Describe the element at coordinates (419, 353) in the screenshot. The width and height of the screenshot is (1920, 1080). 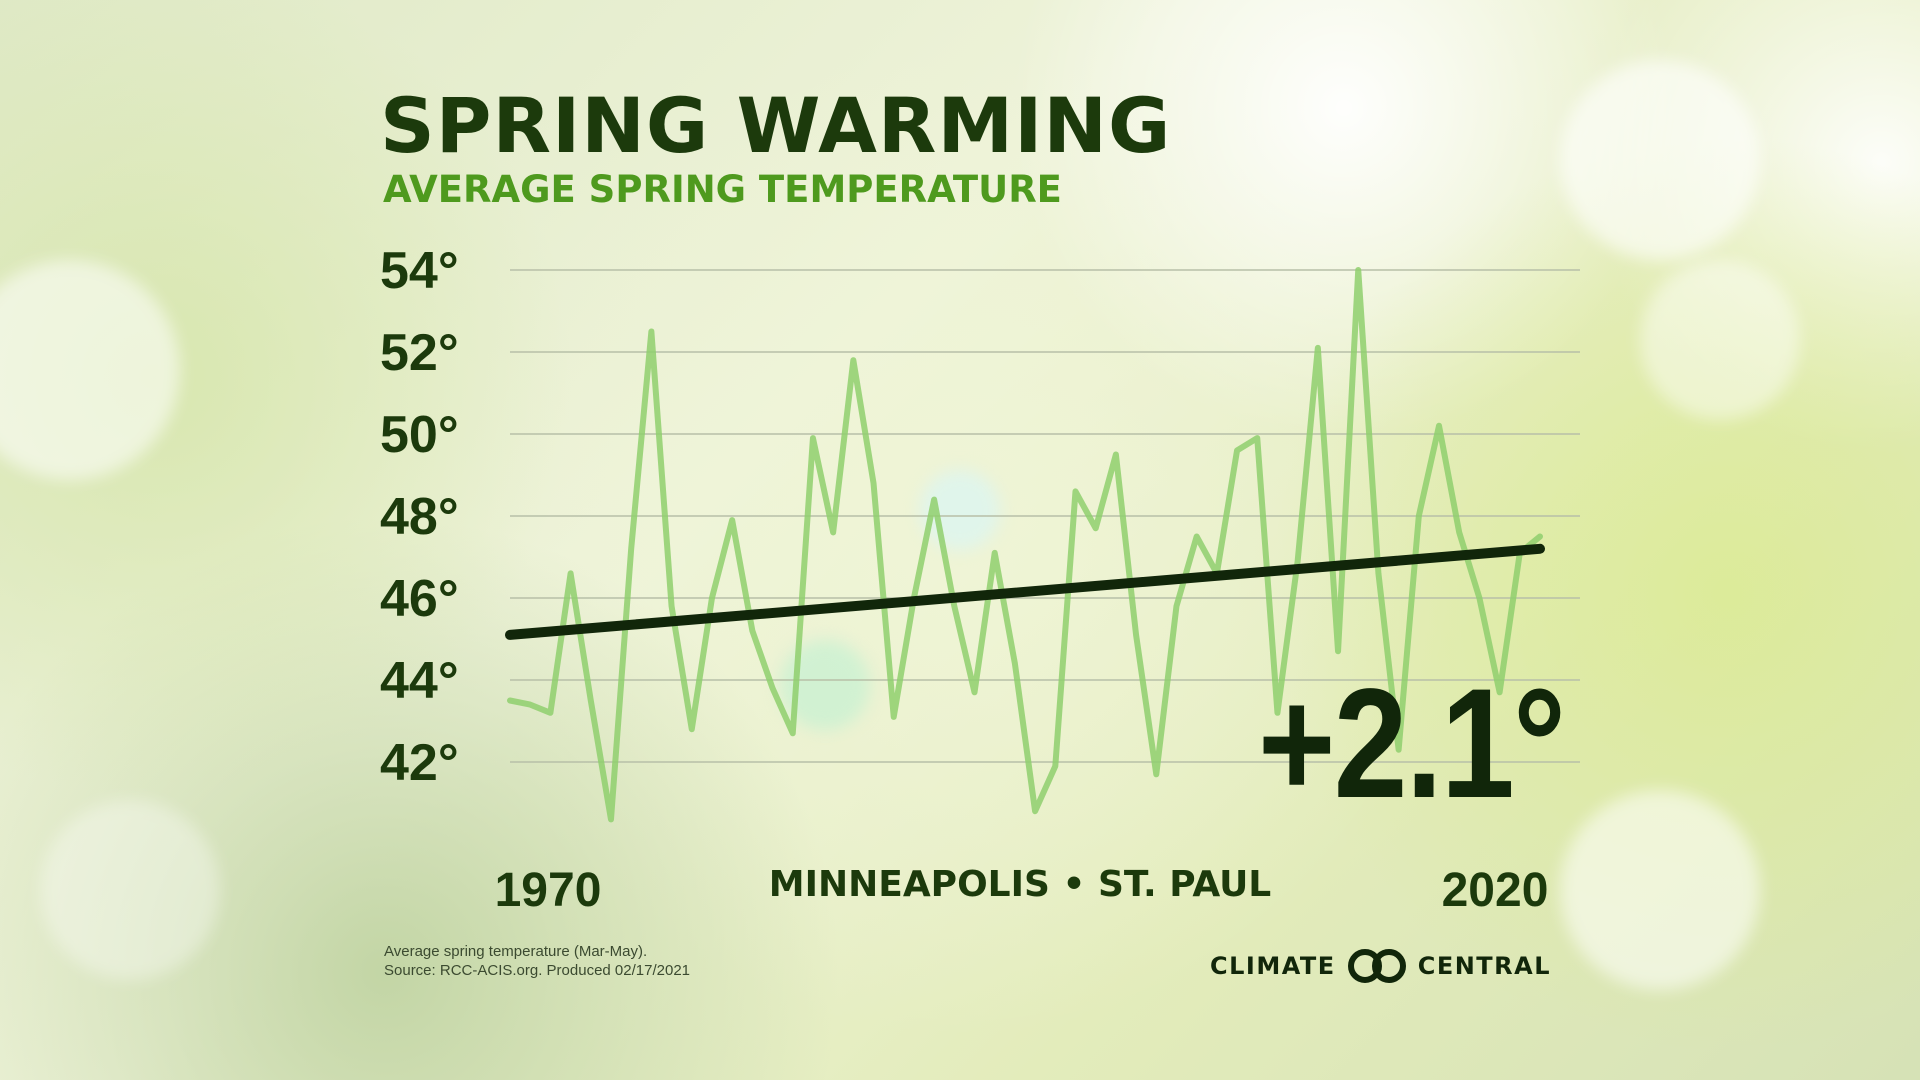
I see `y-tick-label: 52°` at that location.